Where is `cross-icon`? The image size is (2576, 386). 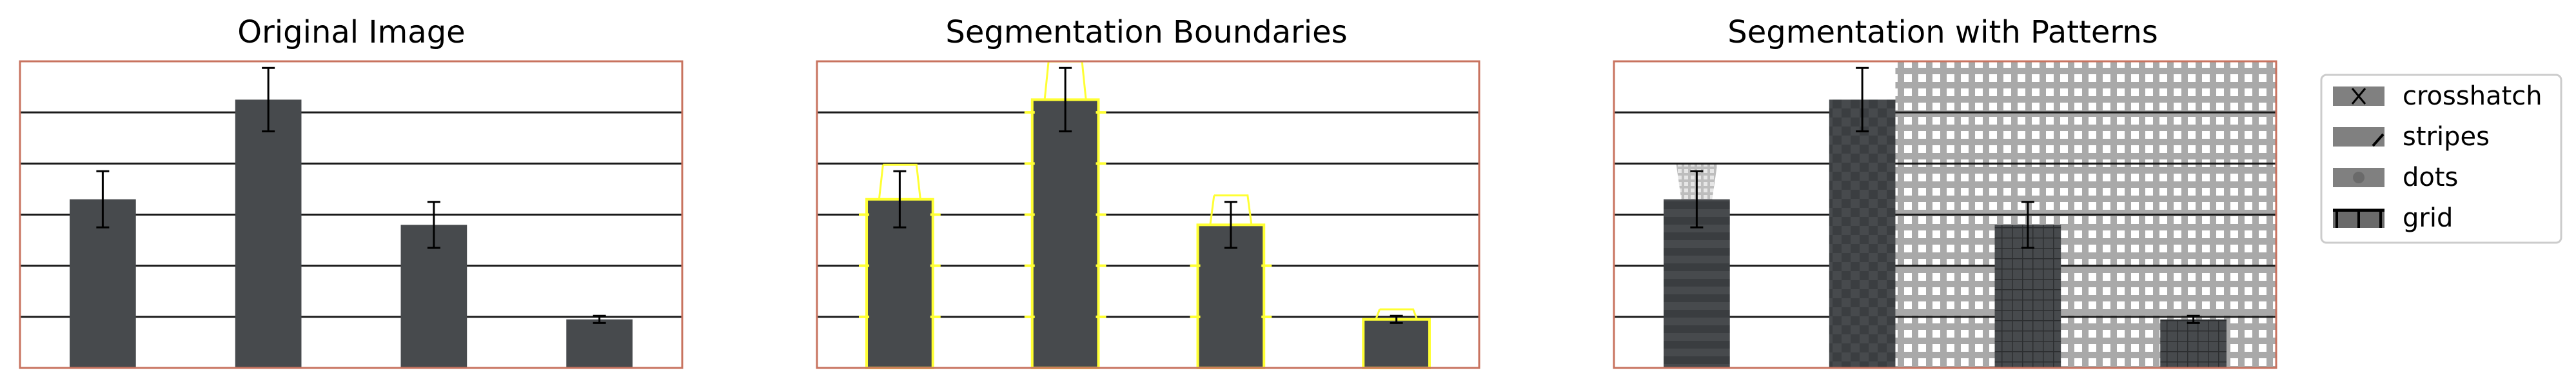
cross-icon is located at coordinates (2358, 96).